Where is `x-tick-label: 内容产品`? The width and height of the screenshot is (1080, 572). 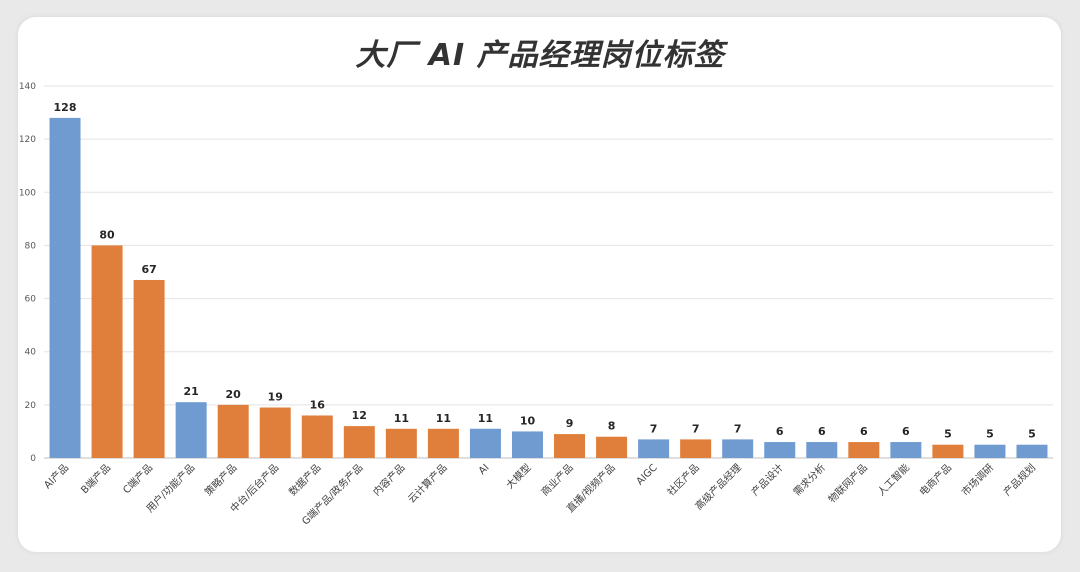
x-tick-label: 内容产品 is located at coordinates (388, 479).